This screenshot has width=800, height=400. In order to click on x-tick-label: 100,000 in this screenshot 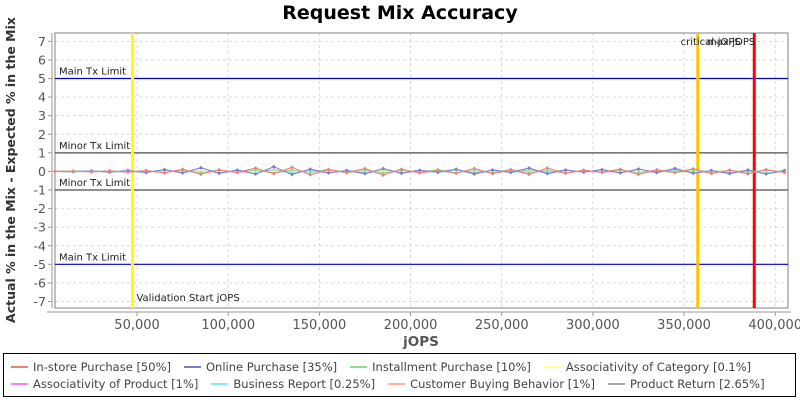, I will do `click(228, 325)`.